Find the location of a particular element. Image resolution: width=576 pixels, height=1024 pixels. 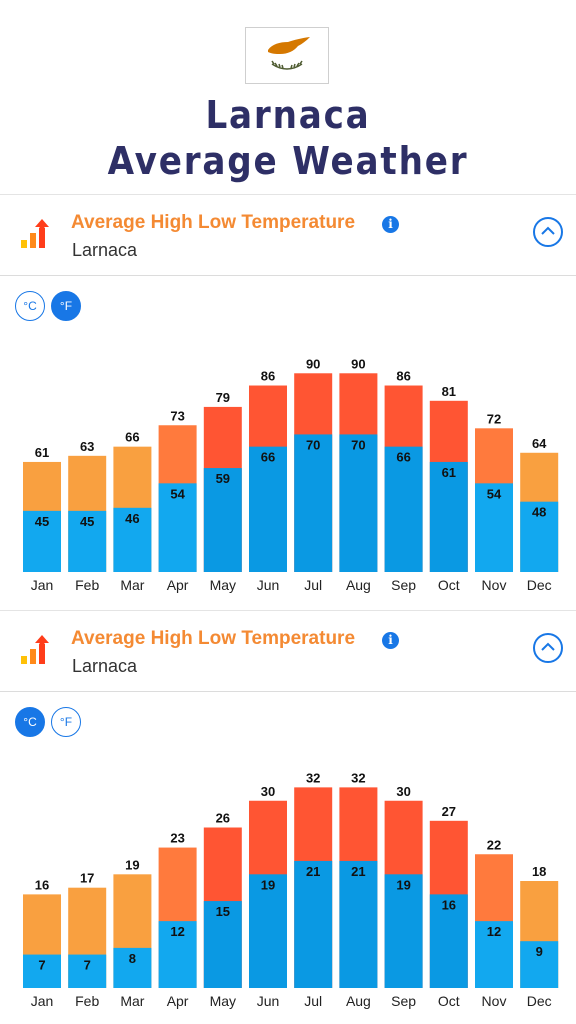

page-title-line2: Average Weather is located at coordinates (288, 161).